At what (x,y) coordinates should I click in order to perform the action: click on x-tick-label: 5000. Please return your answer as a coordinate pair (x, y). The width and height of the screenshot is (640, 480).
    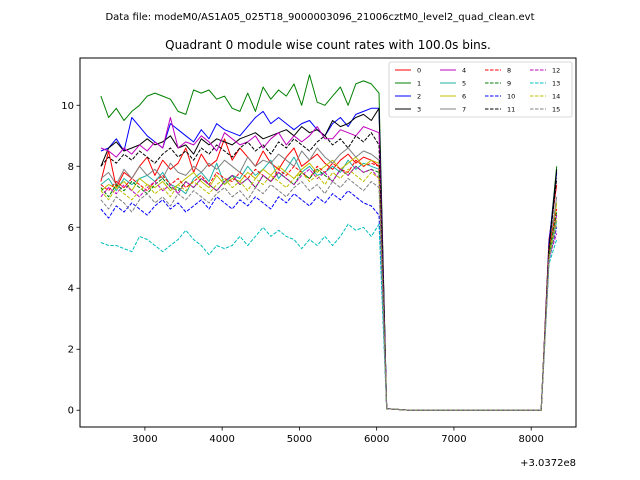
    Looking at the image, I should click on (299, 439).